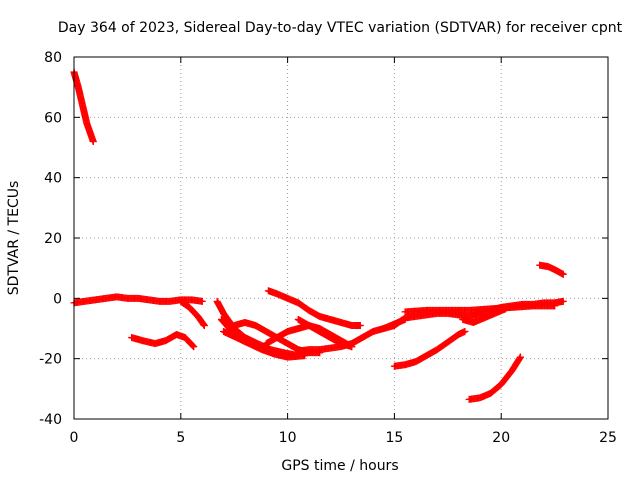 The image size is (640, 480). What do you see at coordinates (501, 438) in the screenshot?
I see `x-tick-label: 20` at bounding box center [501, 438].